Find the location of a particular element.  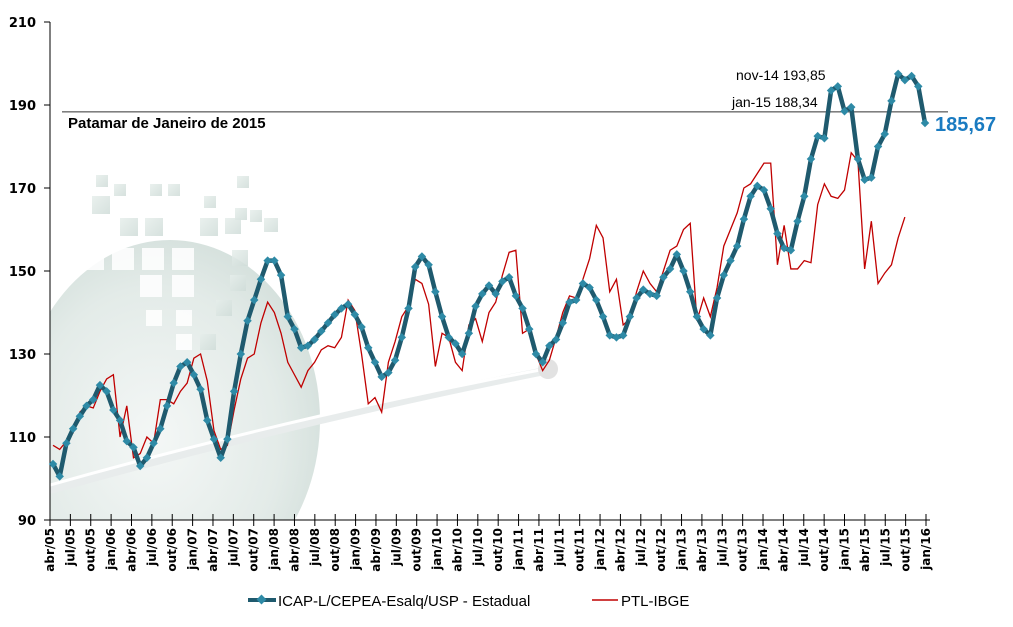

x-tick-label: jul/13 is located at coordinates (722, 547).